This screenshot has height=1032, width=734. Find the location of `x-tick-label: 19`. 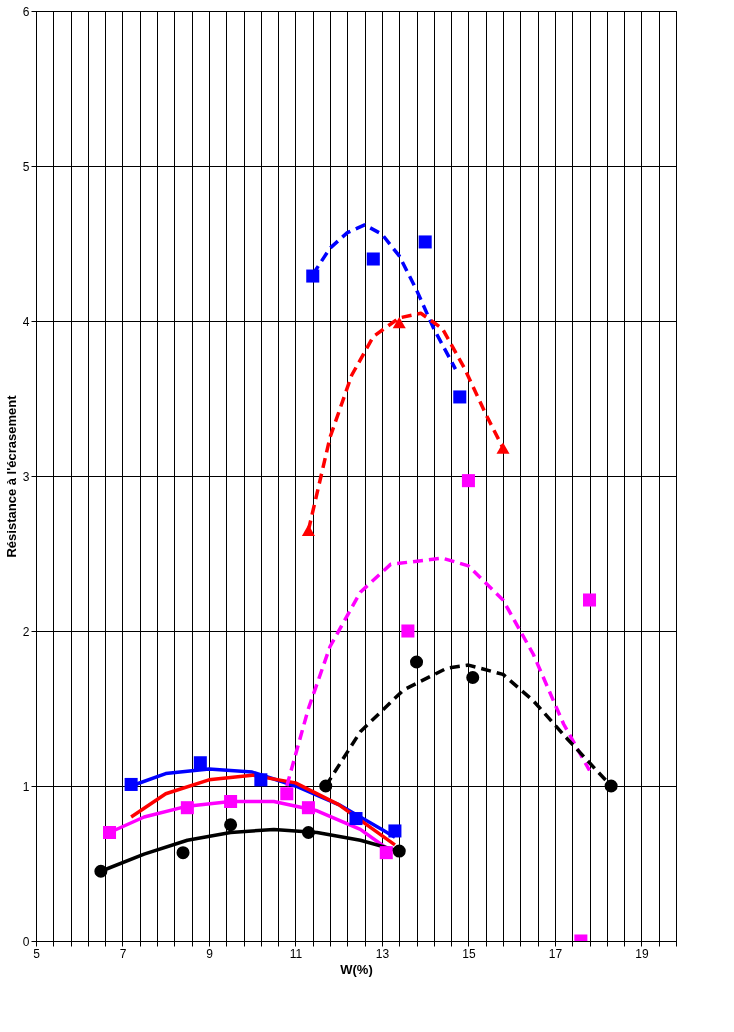

x-tick-label: 19 is located at coordinates (642, 953).